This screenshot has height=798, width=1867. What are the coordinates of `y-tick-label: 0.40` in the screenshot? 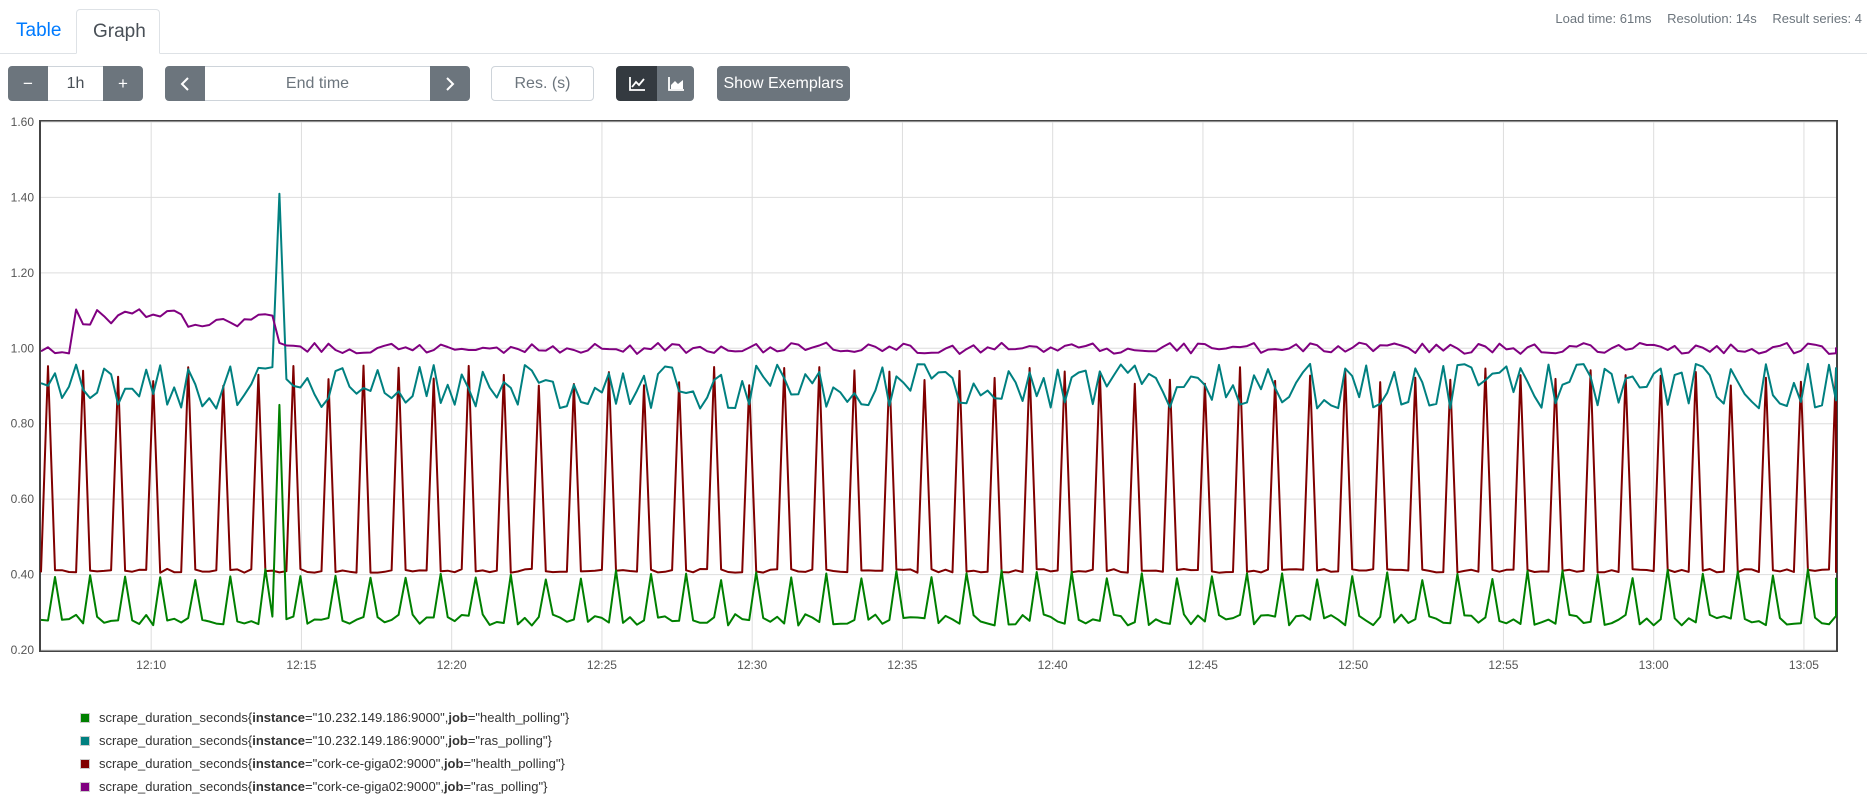 It's located at (23, 575).